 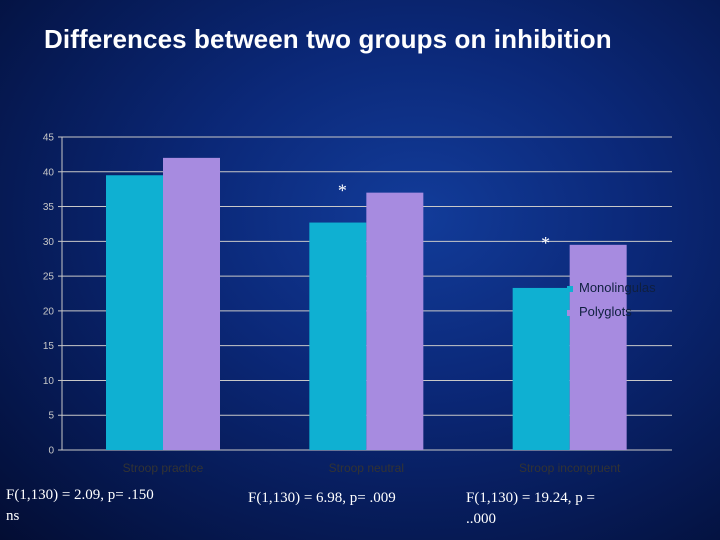 What do you see at coordinates (570, 313) in the screenshot?
I see `legend-swatch-polyglots` at bounding box center [570, 313].